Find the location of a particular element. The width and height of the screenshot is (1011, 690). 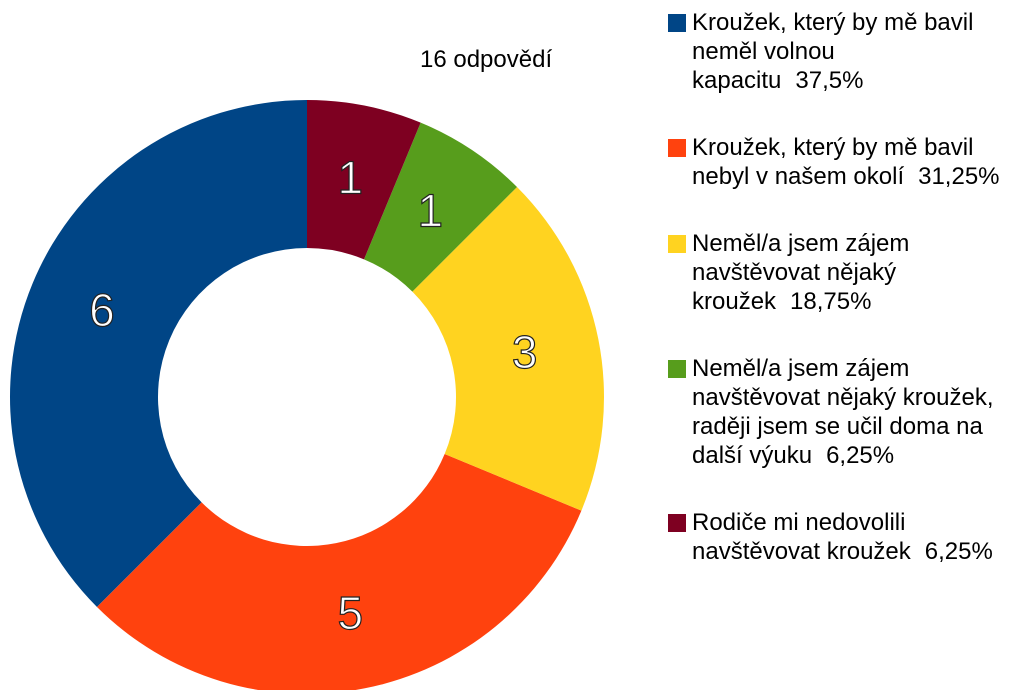

slice-label: 6 is located at coordinates (102, 310).